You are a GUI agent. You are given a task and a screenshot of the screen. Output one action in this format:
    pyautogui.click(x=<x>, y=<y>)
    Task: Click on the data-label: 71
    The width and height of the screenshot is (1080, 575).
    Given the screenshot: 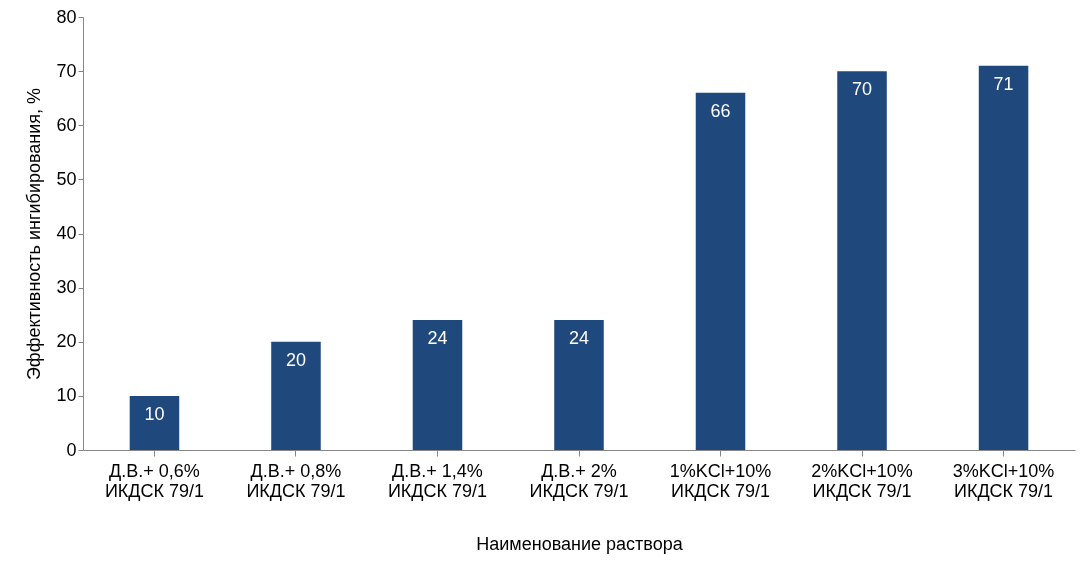 What is the action you would take?
    pyautogui.click(x=1003, y=83)
    